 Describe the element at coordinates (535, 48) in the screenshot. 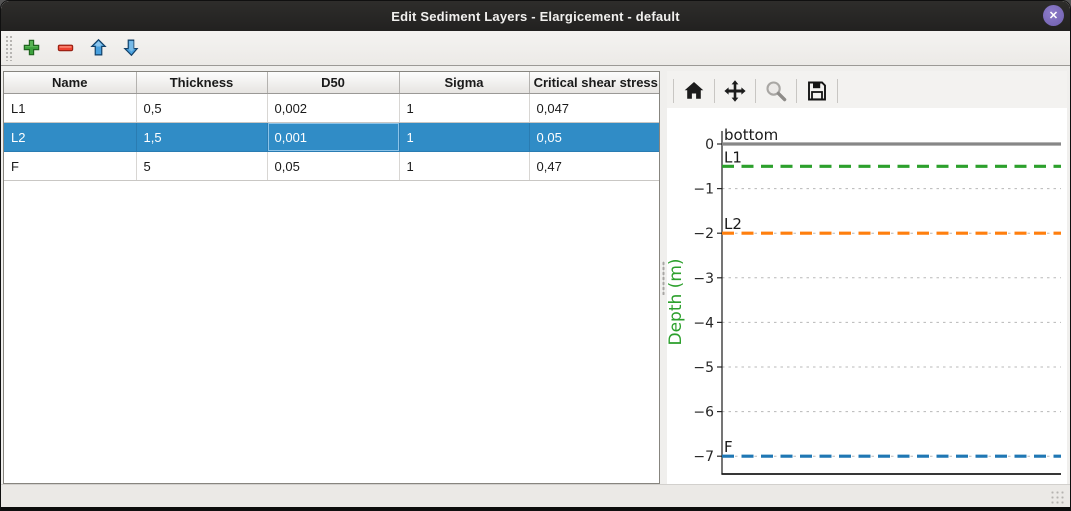

I see `layer-toolbar` at that location.